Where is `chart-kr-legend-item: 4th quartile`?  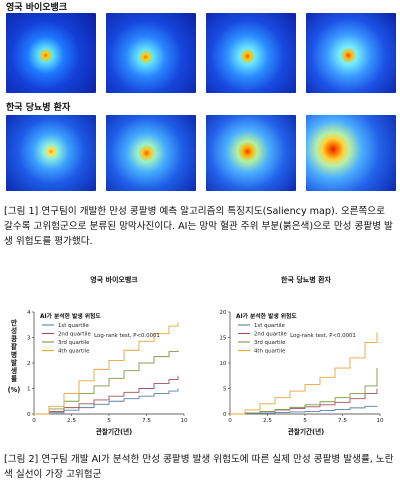 chart-kr-legend-item: 4th quartile is located at coordinates (270, 352).